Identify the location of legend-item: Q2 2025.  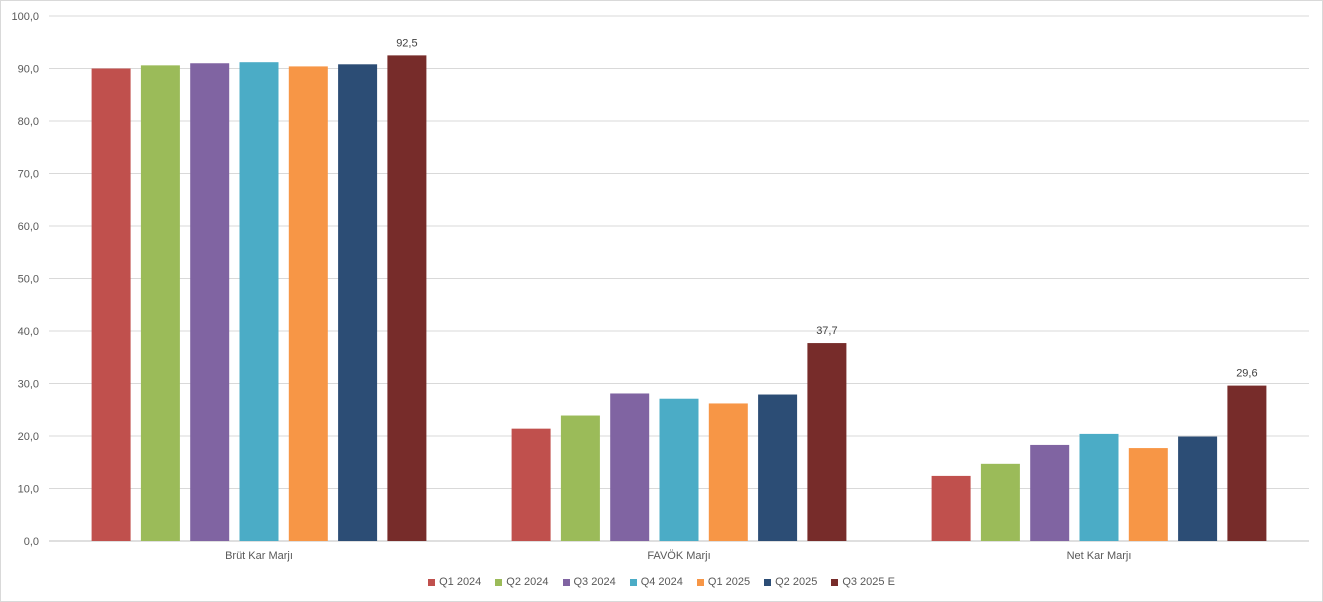
(790, 582).